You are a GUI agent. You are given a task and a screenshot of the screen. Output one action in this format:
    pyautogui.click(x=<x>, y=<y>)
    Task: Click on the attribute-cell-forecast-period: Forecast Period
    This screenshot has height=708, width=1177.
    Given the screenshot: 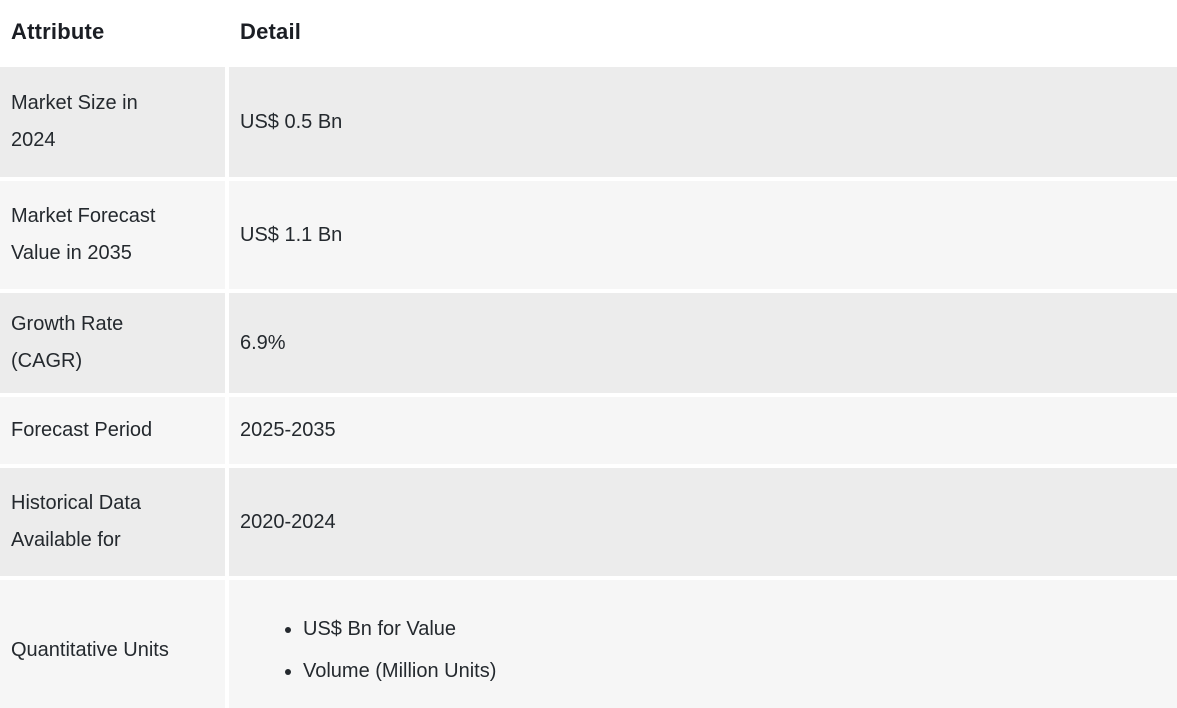 What is the action you would take?
    pyautogui.click(x=112, y=430)
    